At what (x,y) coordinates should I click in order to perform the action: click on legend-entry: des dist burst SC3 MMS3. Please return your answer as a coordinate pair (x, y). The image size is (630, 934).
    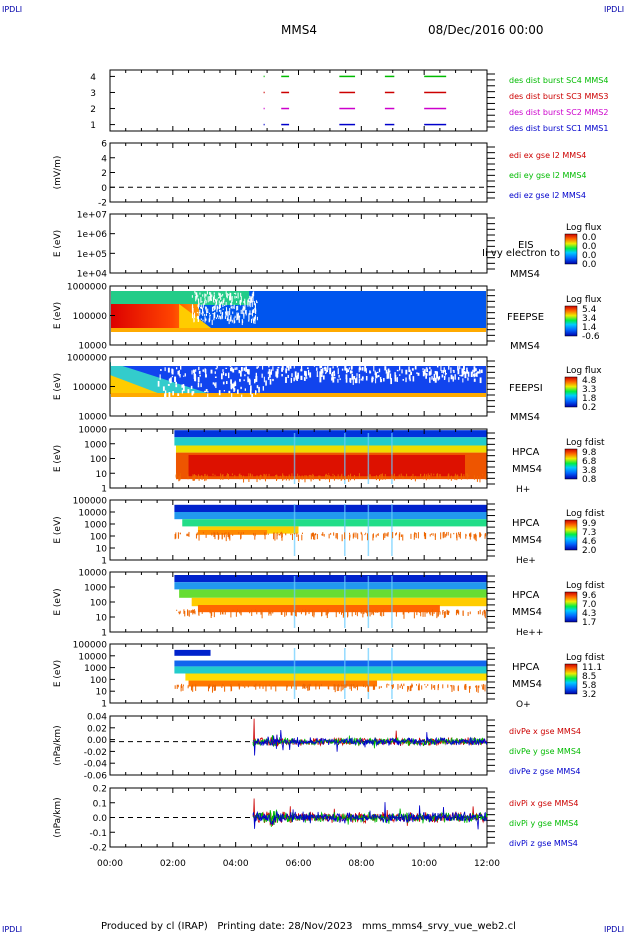
    Looking at the image, I should click on (558, 96).